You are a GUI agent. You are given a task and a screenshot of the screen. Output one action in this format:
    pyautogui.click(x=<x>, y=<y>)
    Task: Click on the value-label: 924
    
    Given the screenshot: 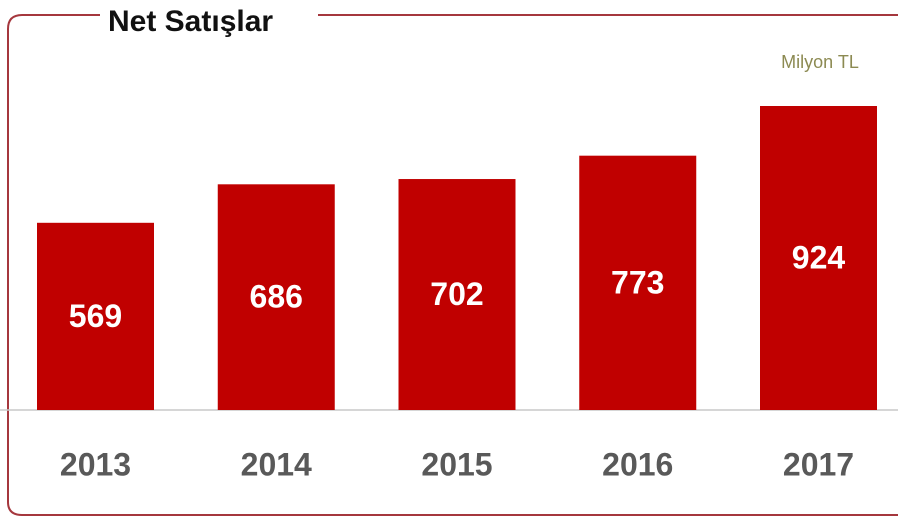 What is the action you would take?
    pyautogui.click(x=819, y=257)
    